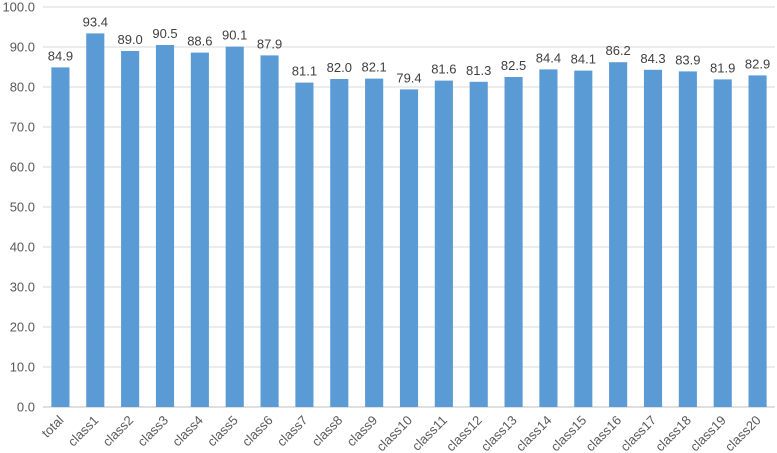 This screenshot has width=777, height=453. What do you see at coordinates (673, 433) in the screenshot?
I see `x-tick-label-class18: class18` at bounding box center [673, 433].